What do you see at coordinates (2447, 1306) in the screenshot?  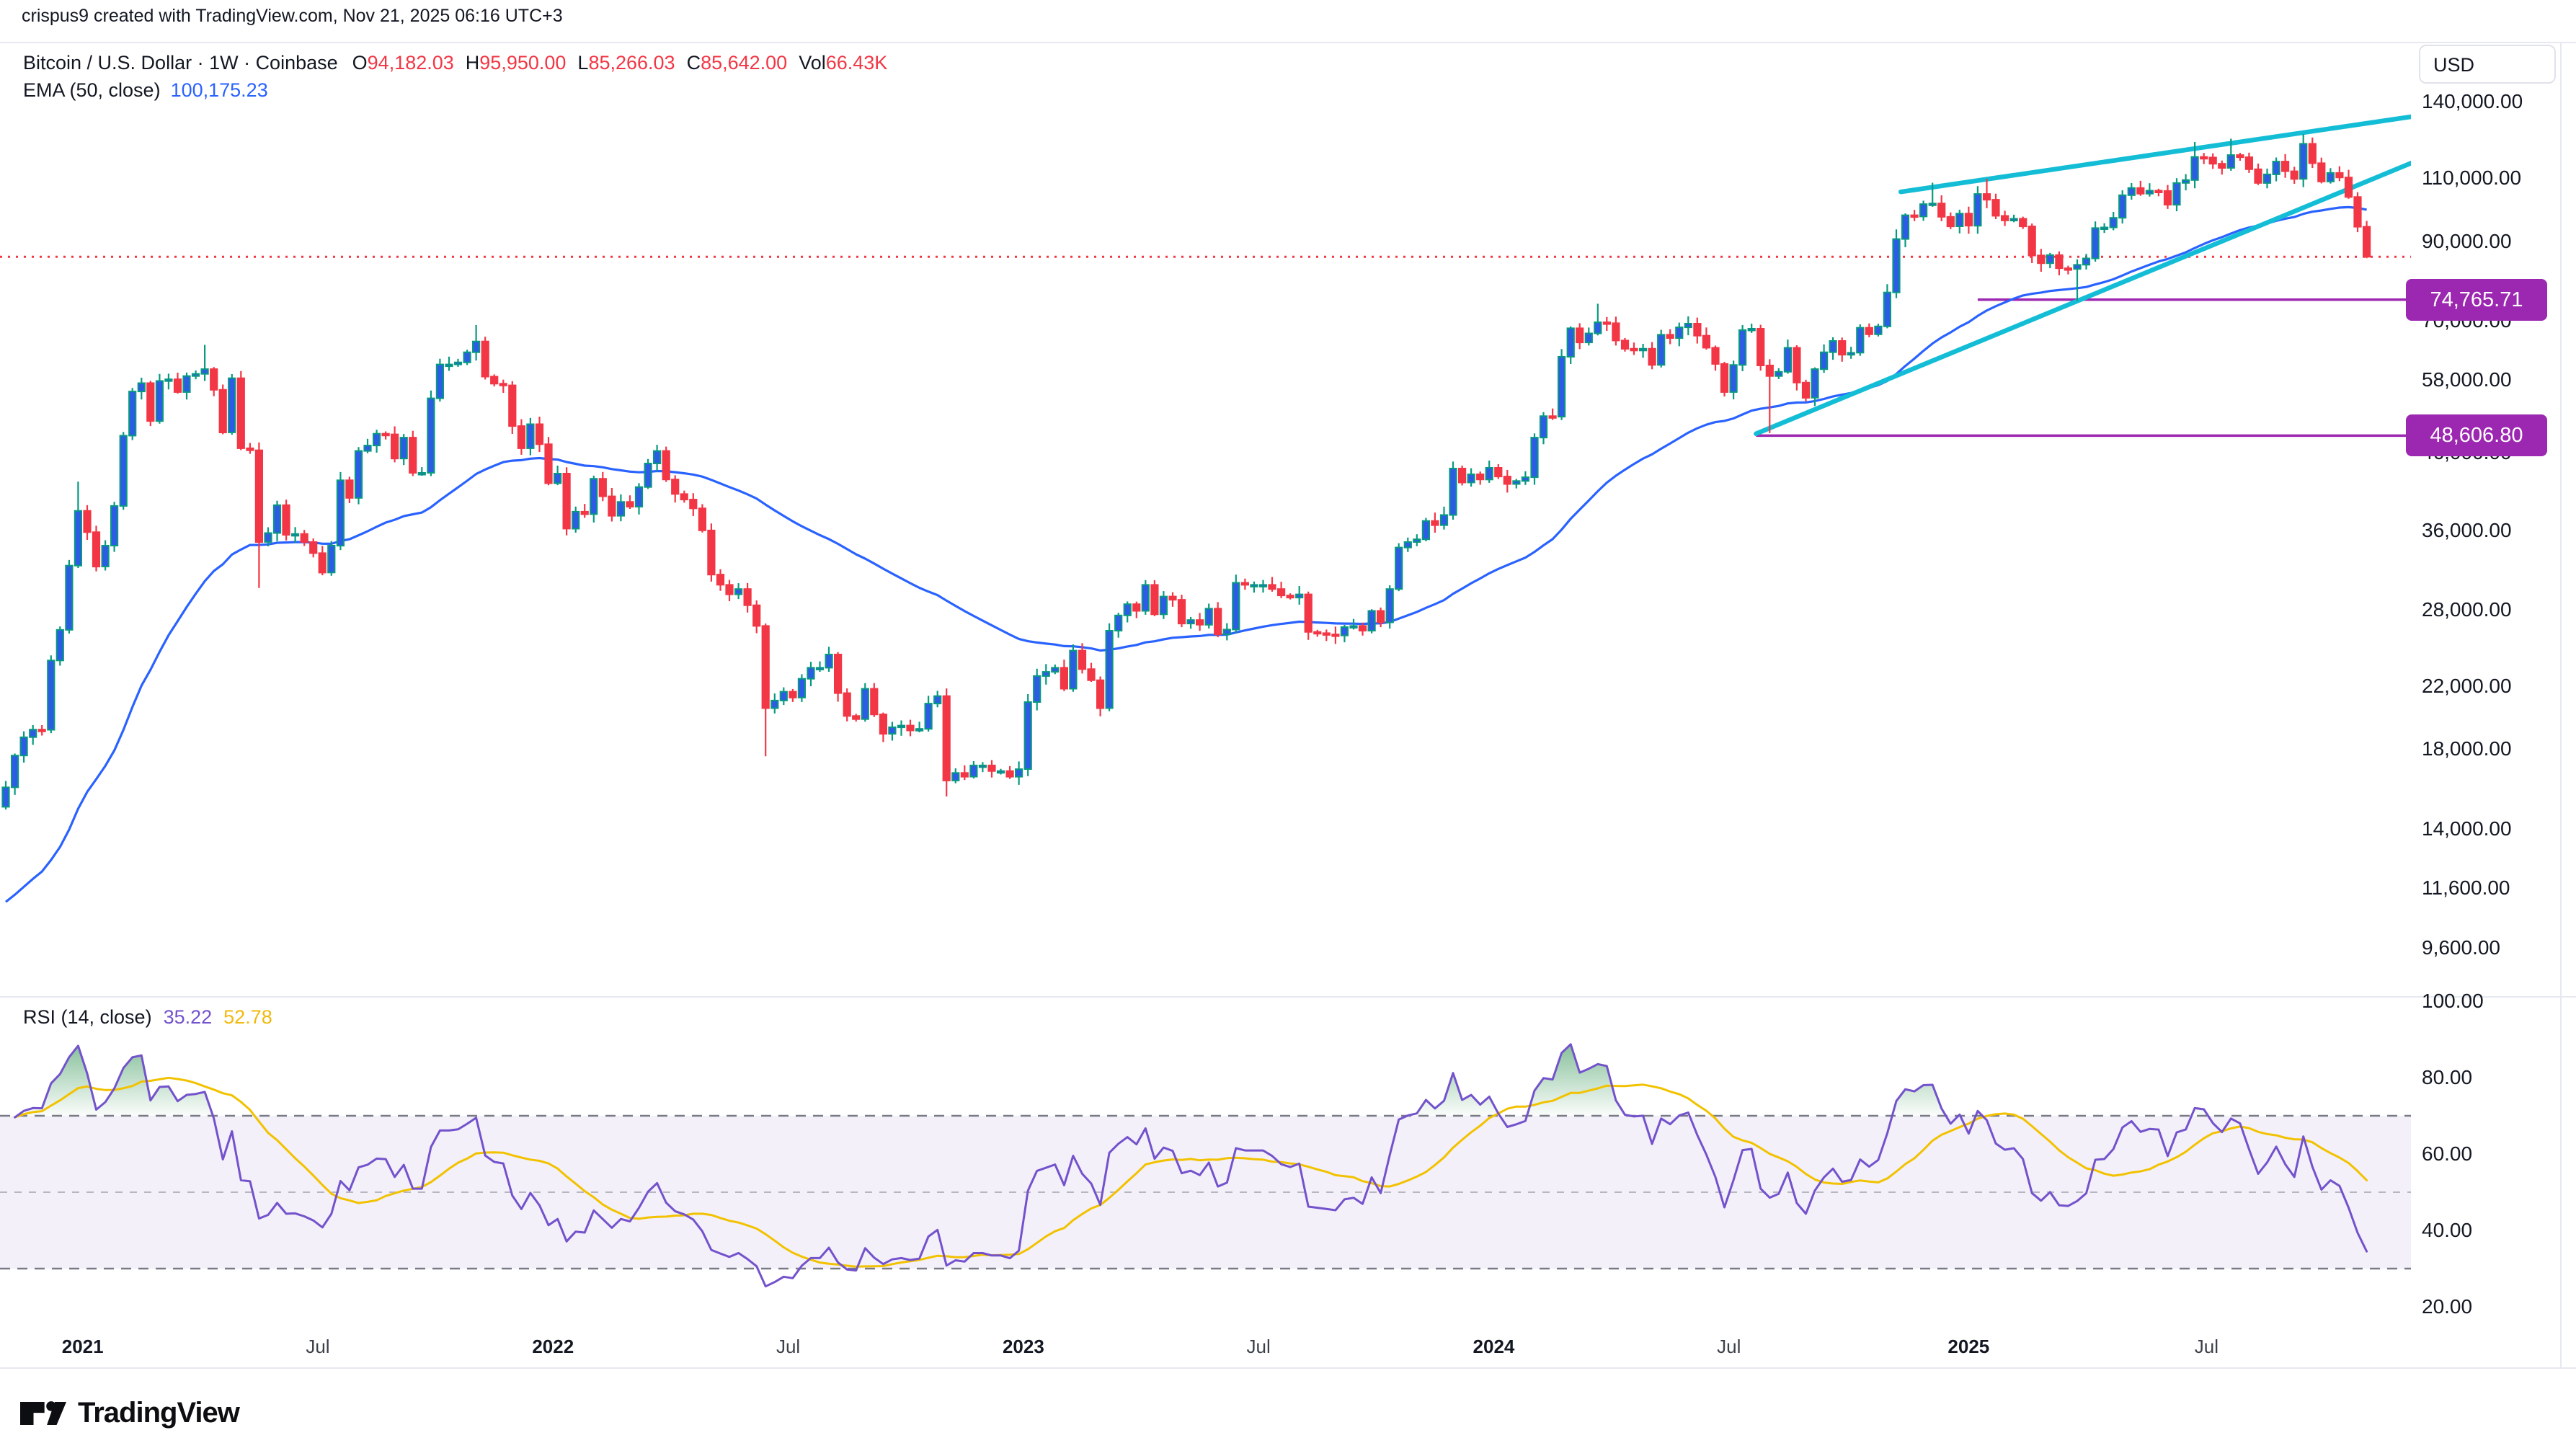 I see `rsi-tick-20: 20.00` at bounding box center [2447, 1306].